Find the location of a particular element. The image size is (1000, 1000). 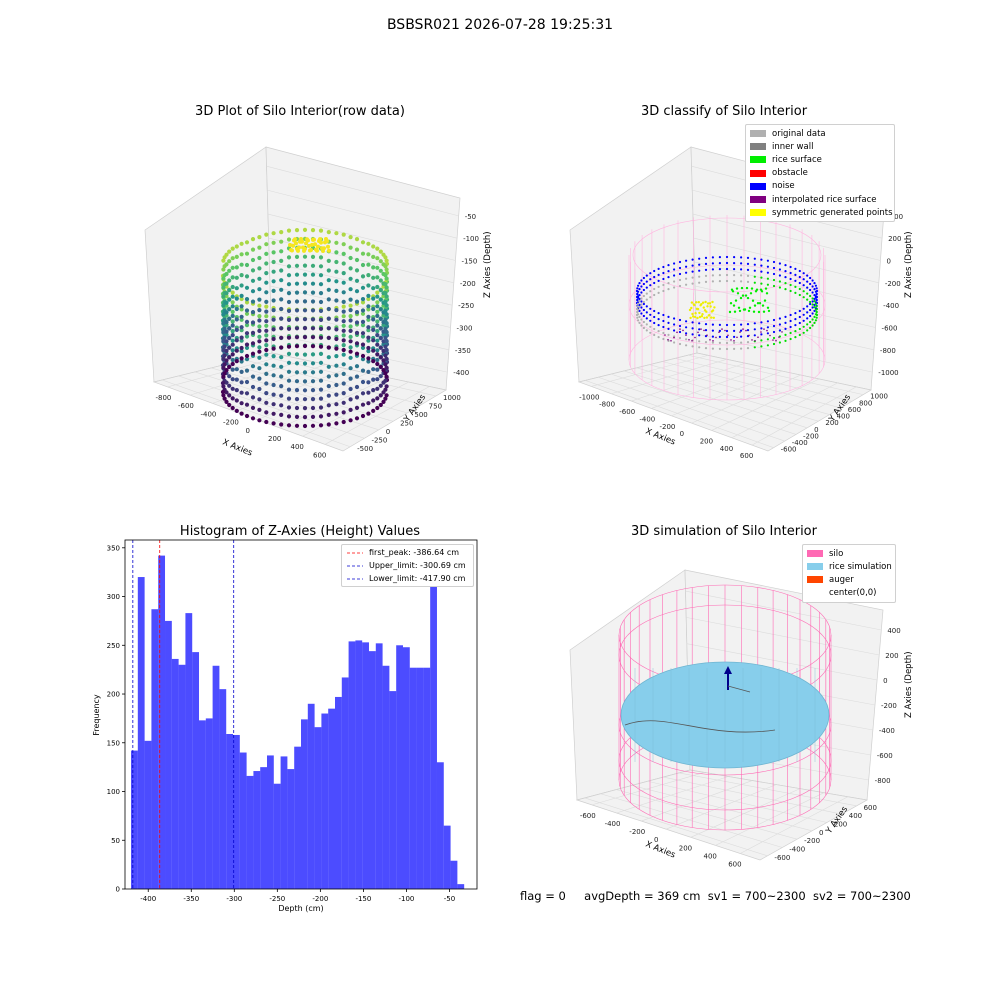

legend-item: original data is located at coordinates (820, 133).